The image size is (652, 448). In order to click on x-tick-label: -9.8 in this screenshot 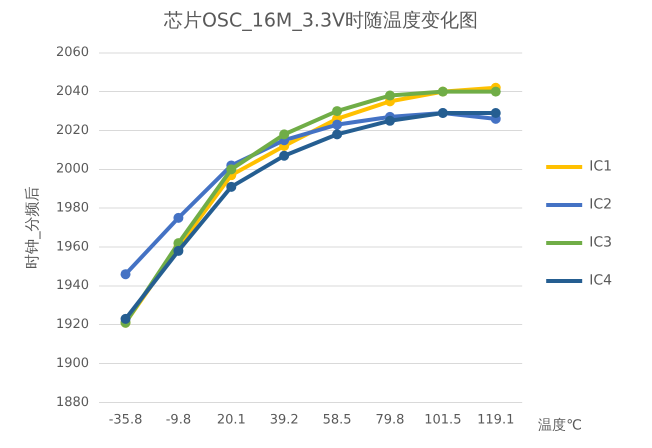, I will do `click(179, 420)`.